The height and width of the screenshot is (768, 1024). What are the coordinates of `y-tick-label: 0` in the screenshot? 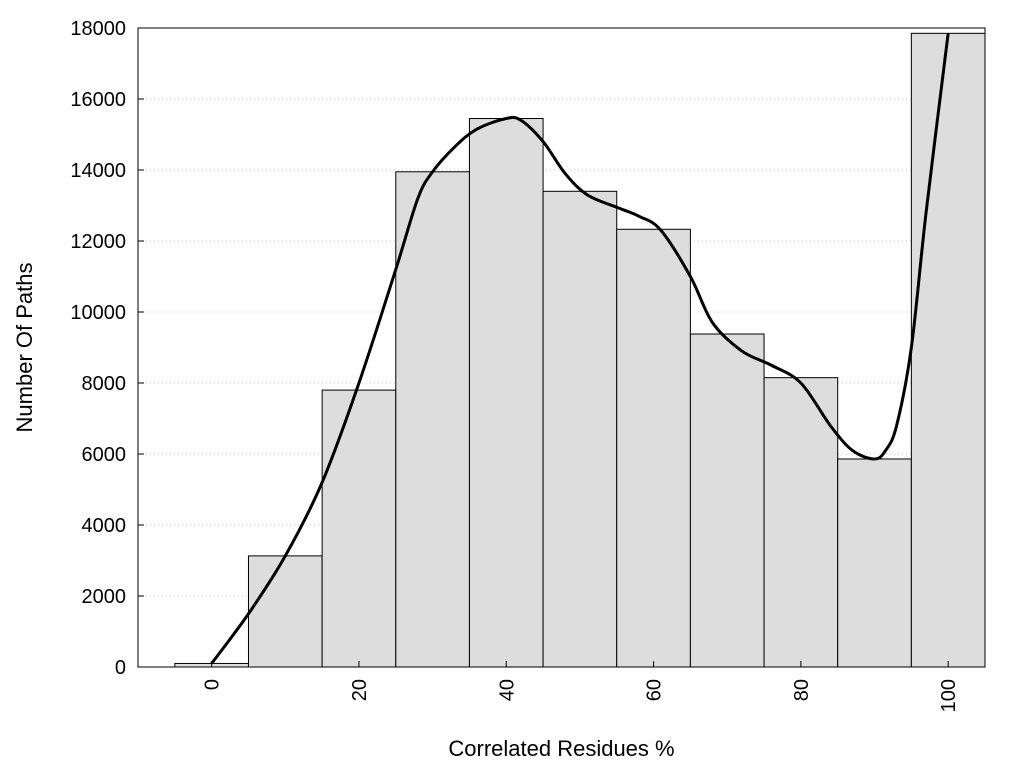 It's located at (120, 668).